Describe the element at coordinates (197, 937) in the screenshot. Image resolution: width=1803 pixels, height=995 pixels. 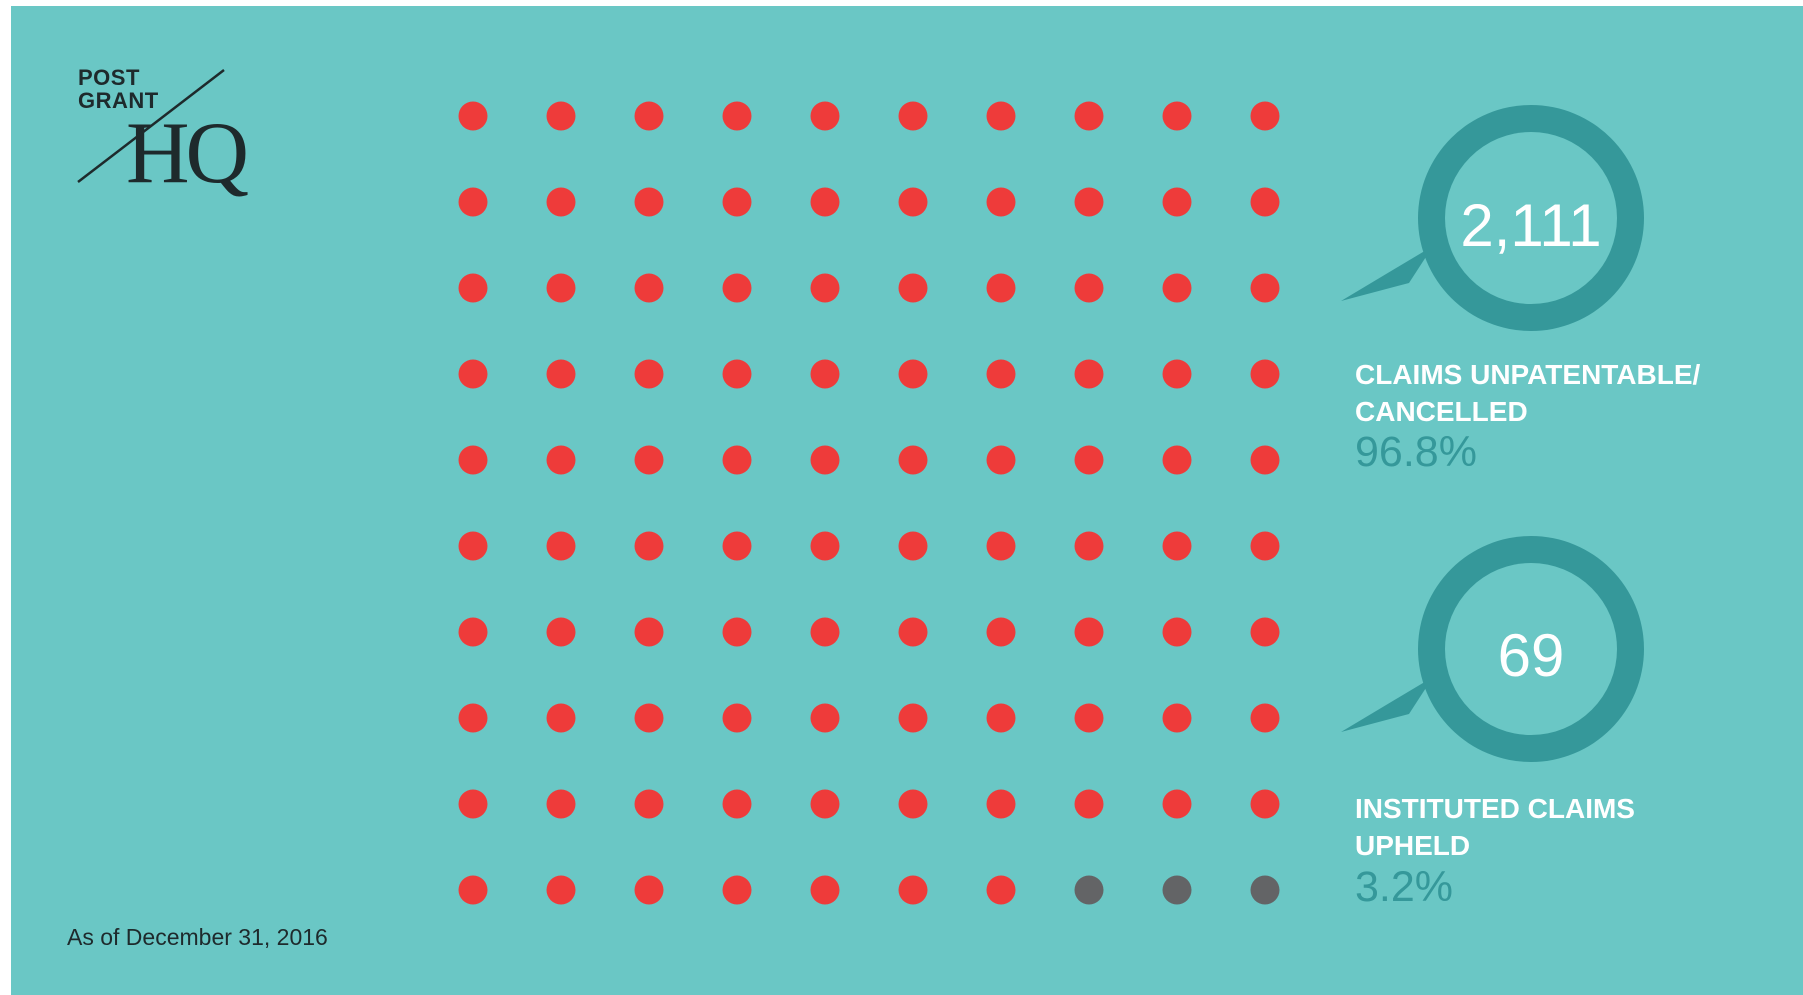
I see `as-of-date: As of December 31, 2016` at that location.